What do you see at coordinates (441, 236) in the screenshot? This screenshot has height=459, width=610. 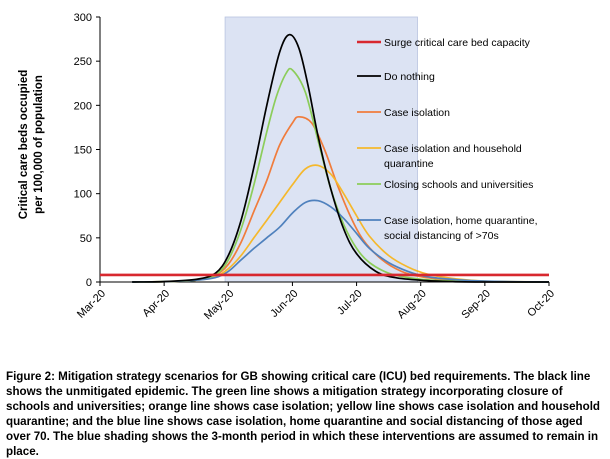 I see `legend-label: social distancing of >70s` at bounding box center [441, 236].